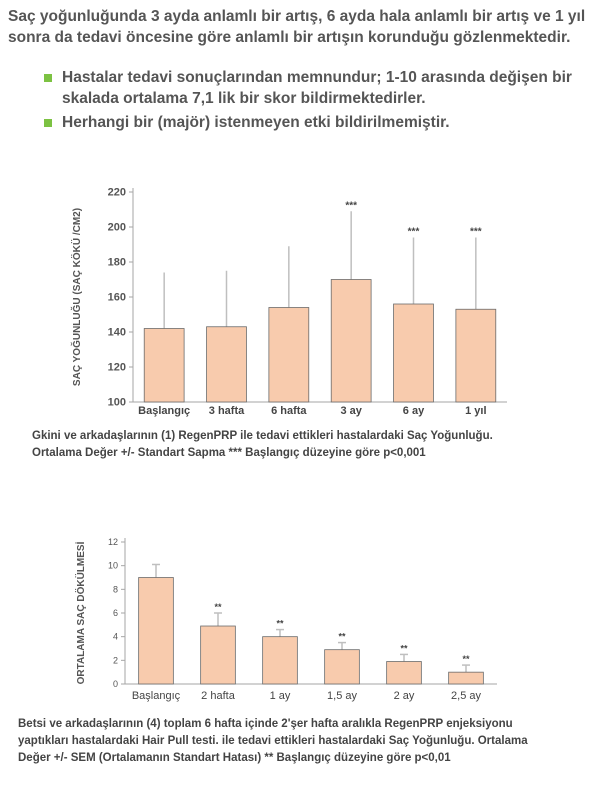 The height and width of the screenshot is (788, 604). Describe the element at coordinates (117, 403) in the screenshot. I see `y-tick-label: 100` at that location.